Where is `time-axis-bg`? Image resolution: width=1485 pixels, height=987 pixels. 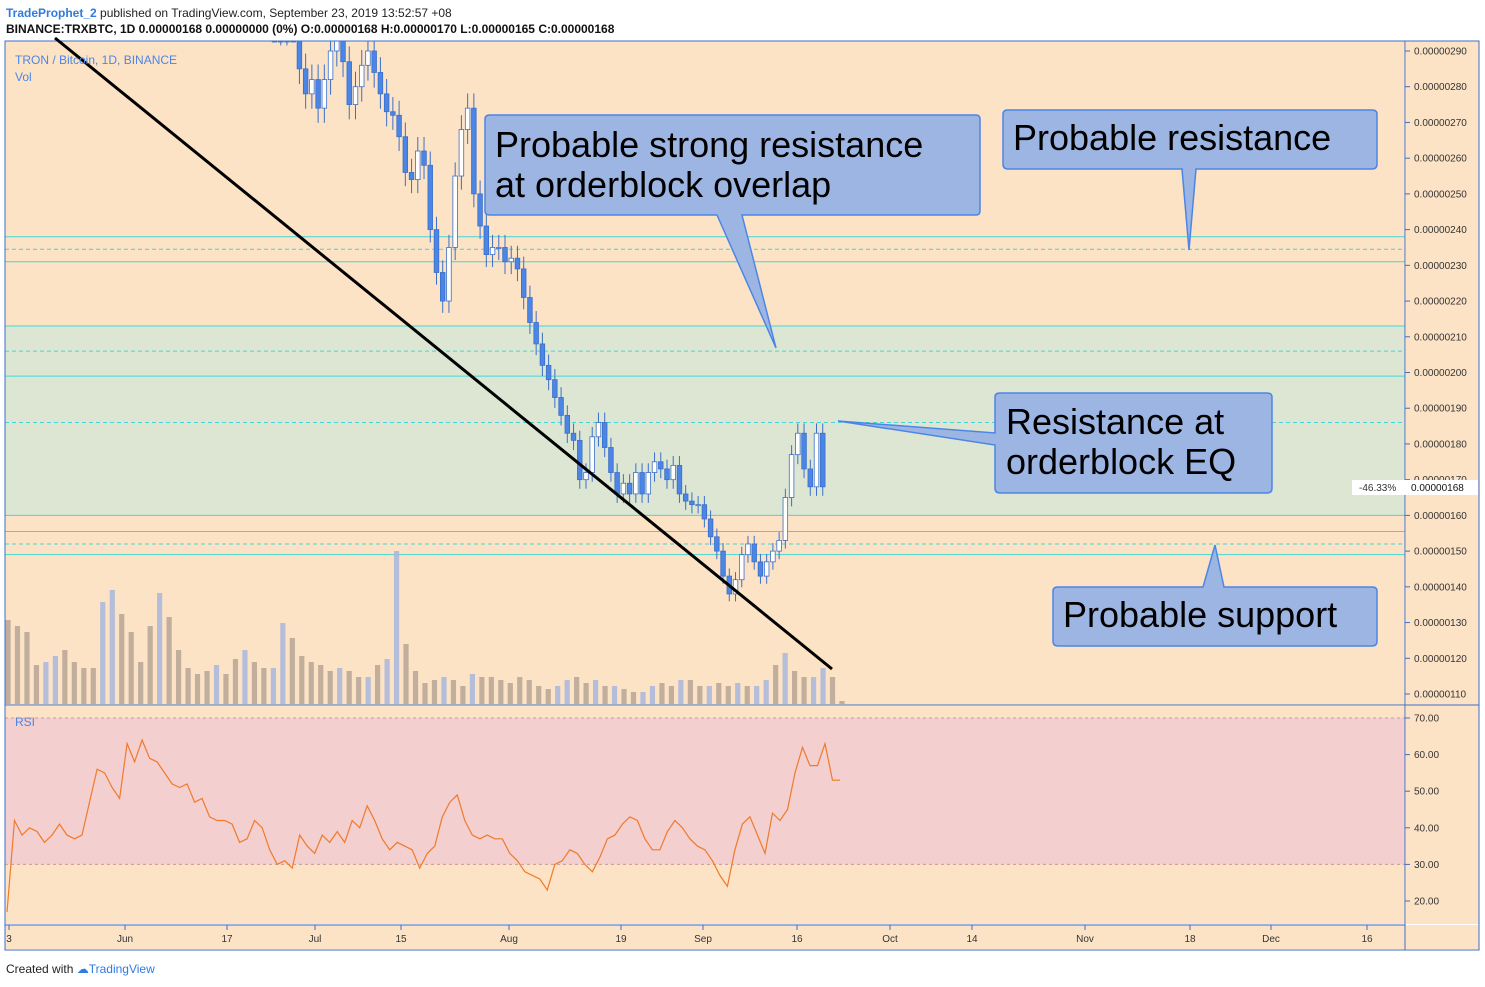
time-axis-bg is located at coordinates (742, 937).